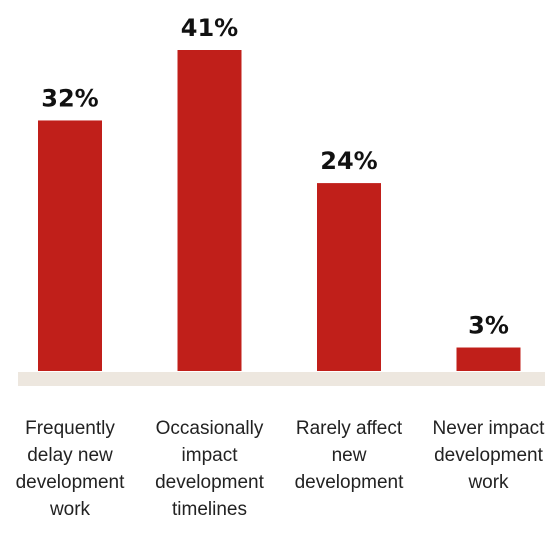  I want to click on category-label-line: Rarely affect, so click(349, 428).